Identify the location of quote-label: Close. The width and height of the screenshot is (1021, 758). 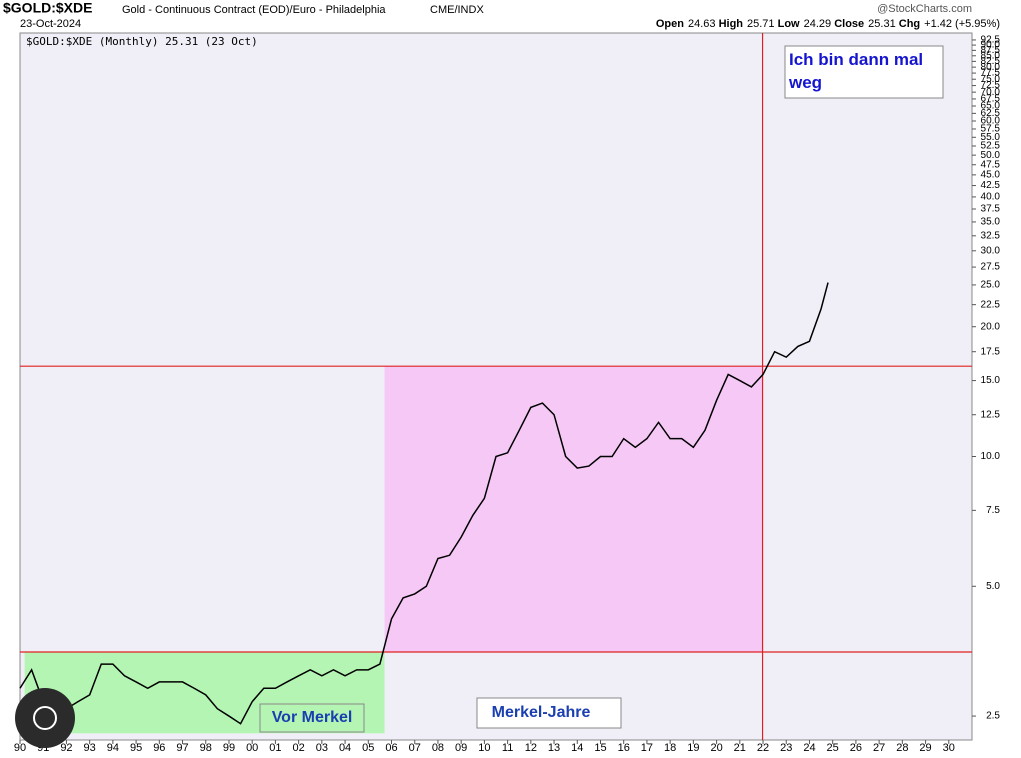
(849, 24).